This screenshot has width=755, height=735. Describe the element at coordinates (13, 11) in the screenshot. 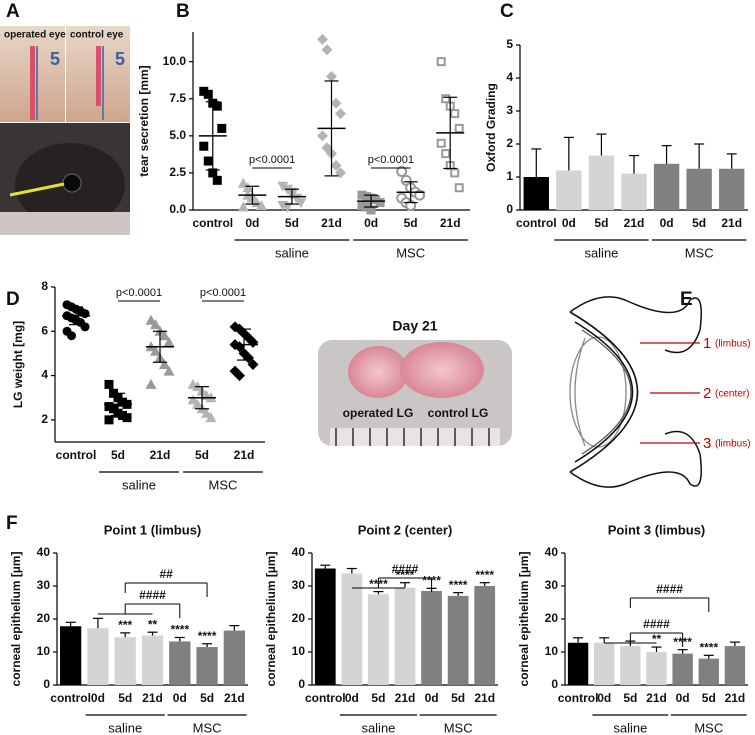

I see `panel-label: A` at that location.